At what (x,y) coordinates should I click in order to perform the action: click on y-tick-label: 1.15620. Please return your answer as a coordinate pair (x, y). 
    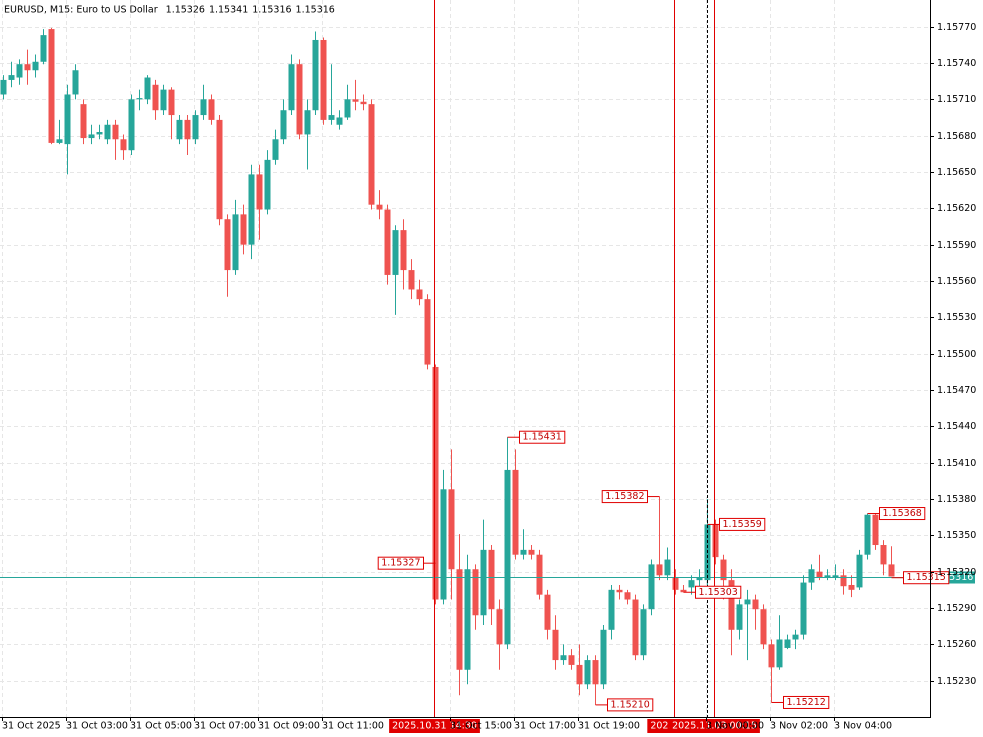
    Looking at the image, I should click on (956, 208).